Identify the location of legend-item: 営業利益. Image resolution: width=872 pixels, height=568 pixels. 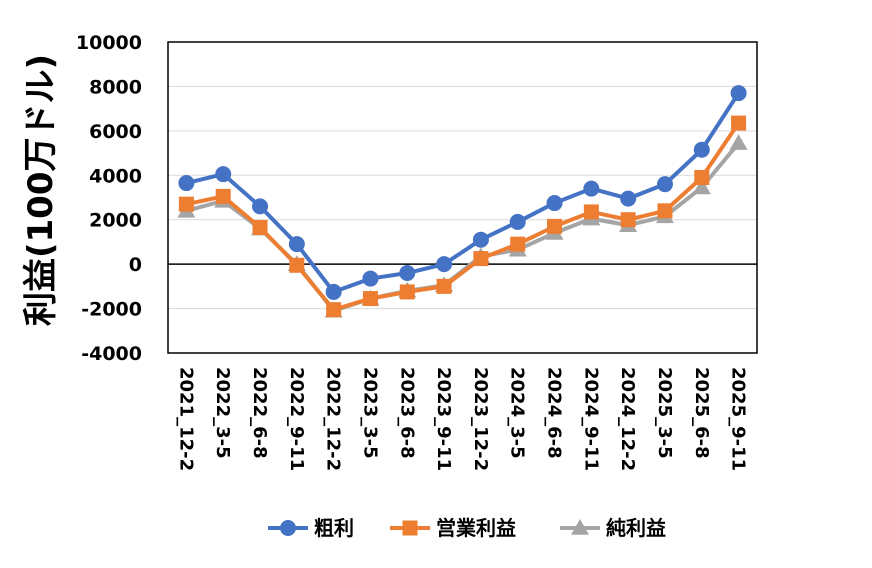
(453, 528).